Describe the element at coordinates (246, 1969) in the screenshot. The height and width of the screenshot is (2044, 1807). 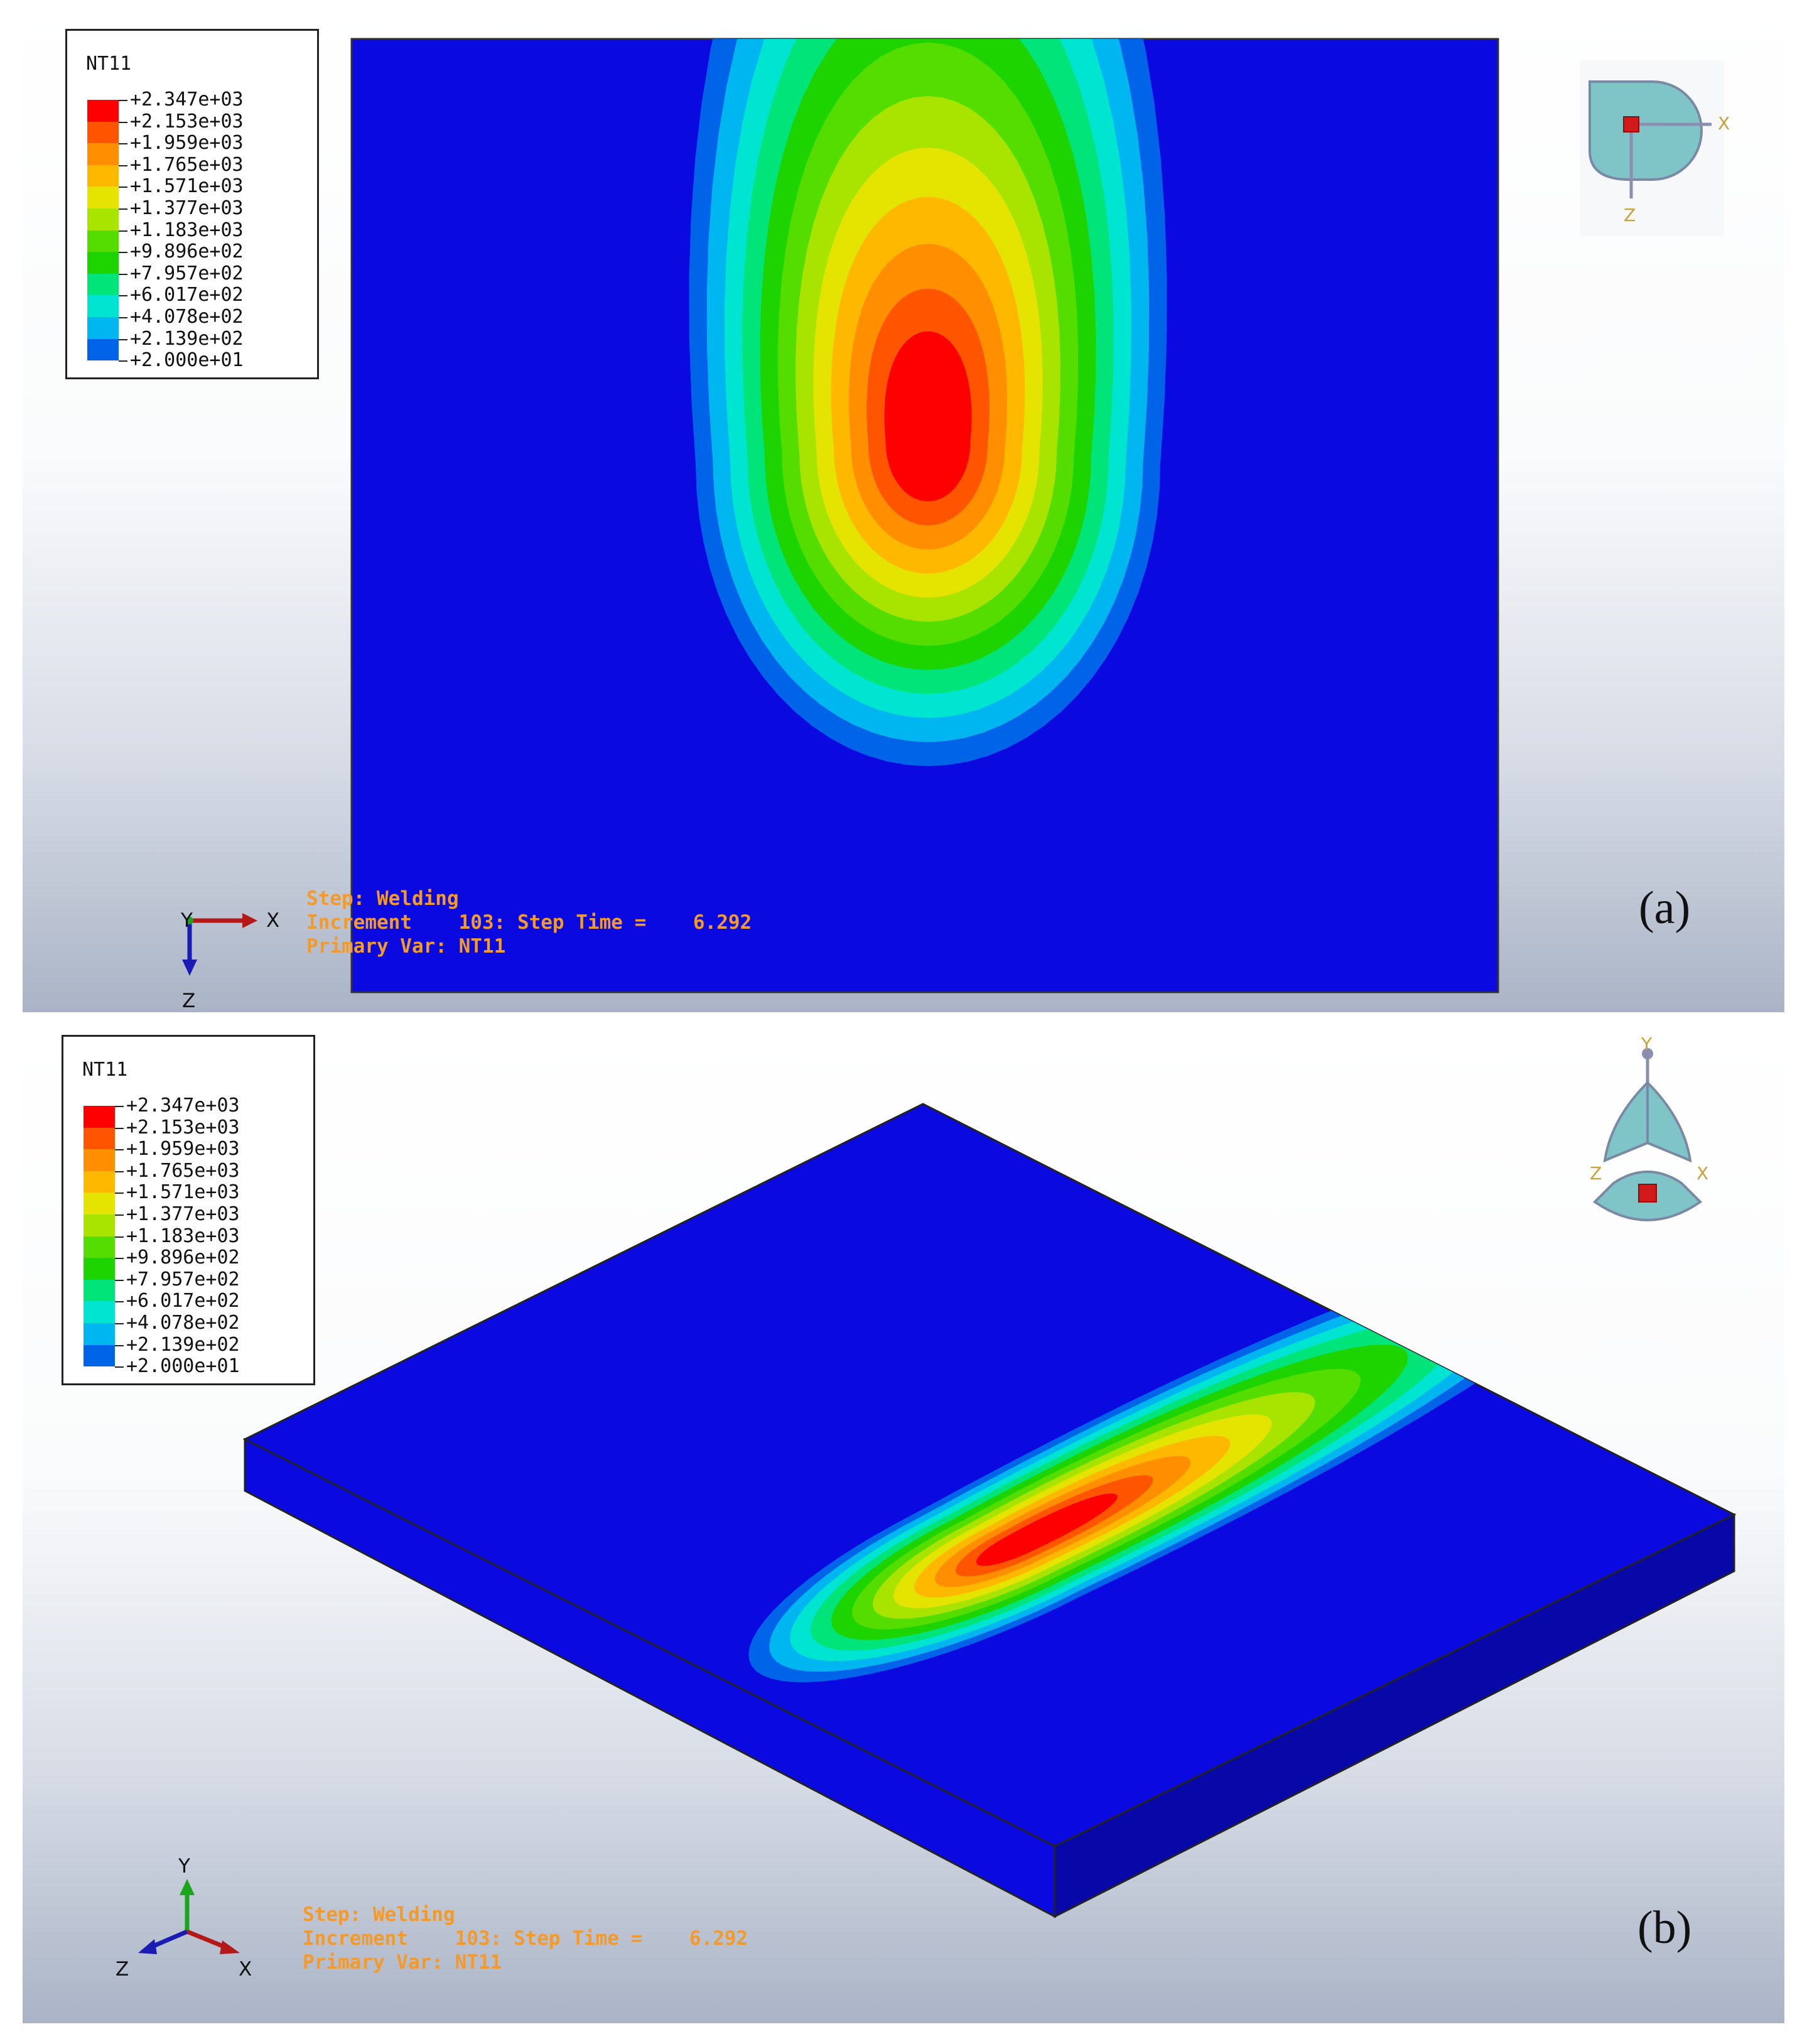
I see `triad-x-label: X` at that location.